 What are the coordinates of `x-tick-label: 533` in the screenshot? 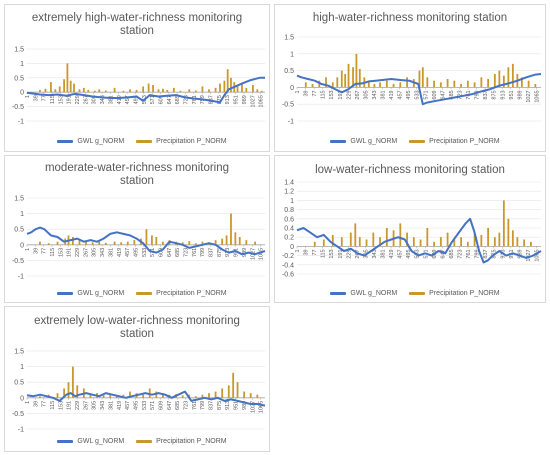 It's located at (145, 405).